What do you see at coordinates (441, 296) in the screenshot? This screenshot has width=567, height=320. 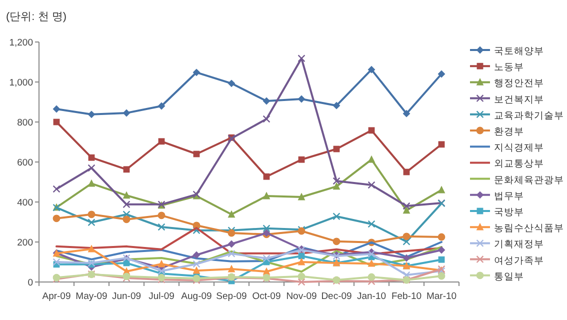 I see `x-tick-label: Mar-10` at bounding box center [441, 296].